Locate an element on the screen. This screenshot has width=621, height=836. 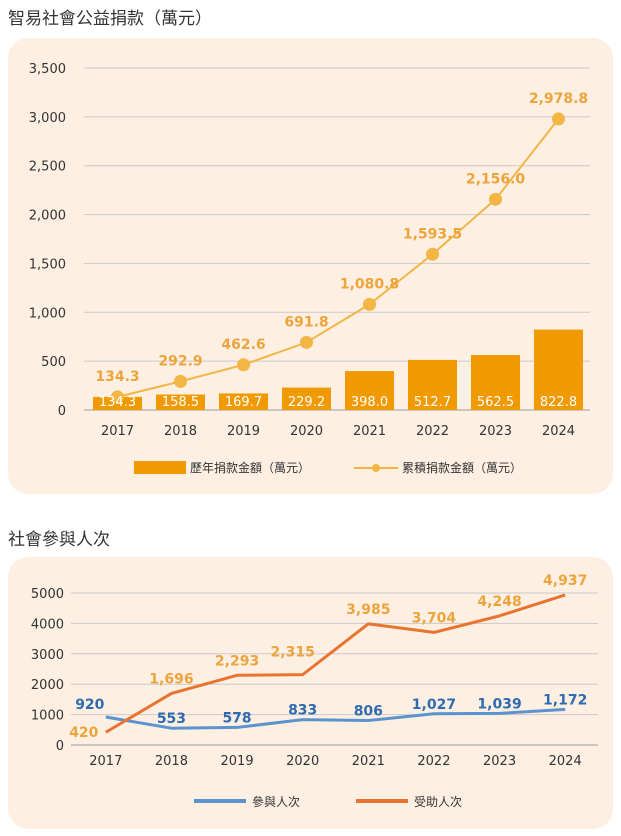
beneficiaries-value-label: 2,293 is located at coordinates (237, 661).